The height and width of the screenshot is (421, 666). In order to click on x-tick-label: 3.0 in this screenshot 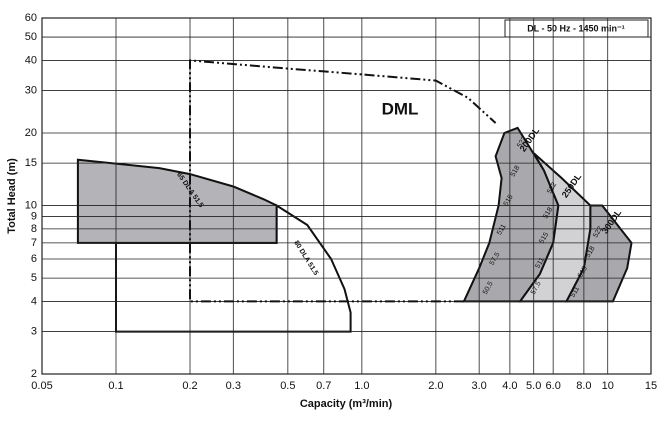, I will do `click(479, 386)`.